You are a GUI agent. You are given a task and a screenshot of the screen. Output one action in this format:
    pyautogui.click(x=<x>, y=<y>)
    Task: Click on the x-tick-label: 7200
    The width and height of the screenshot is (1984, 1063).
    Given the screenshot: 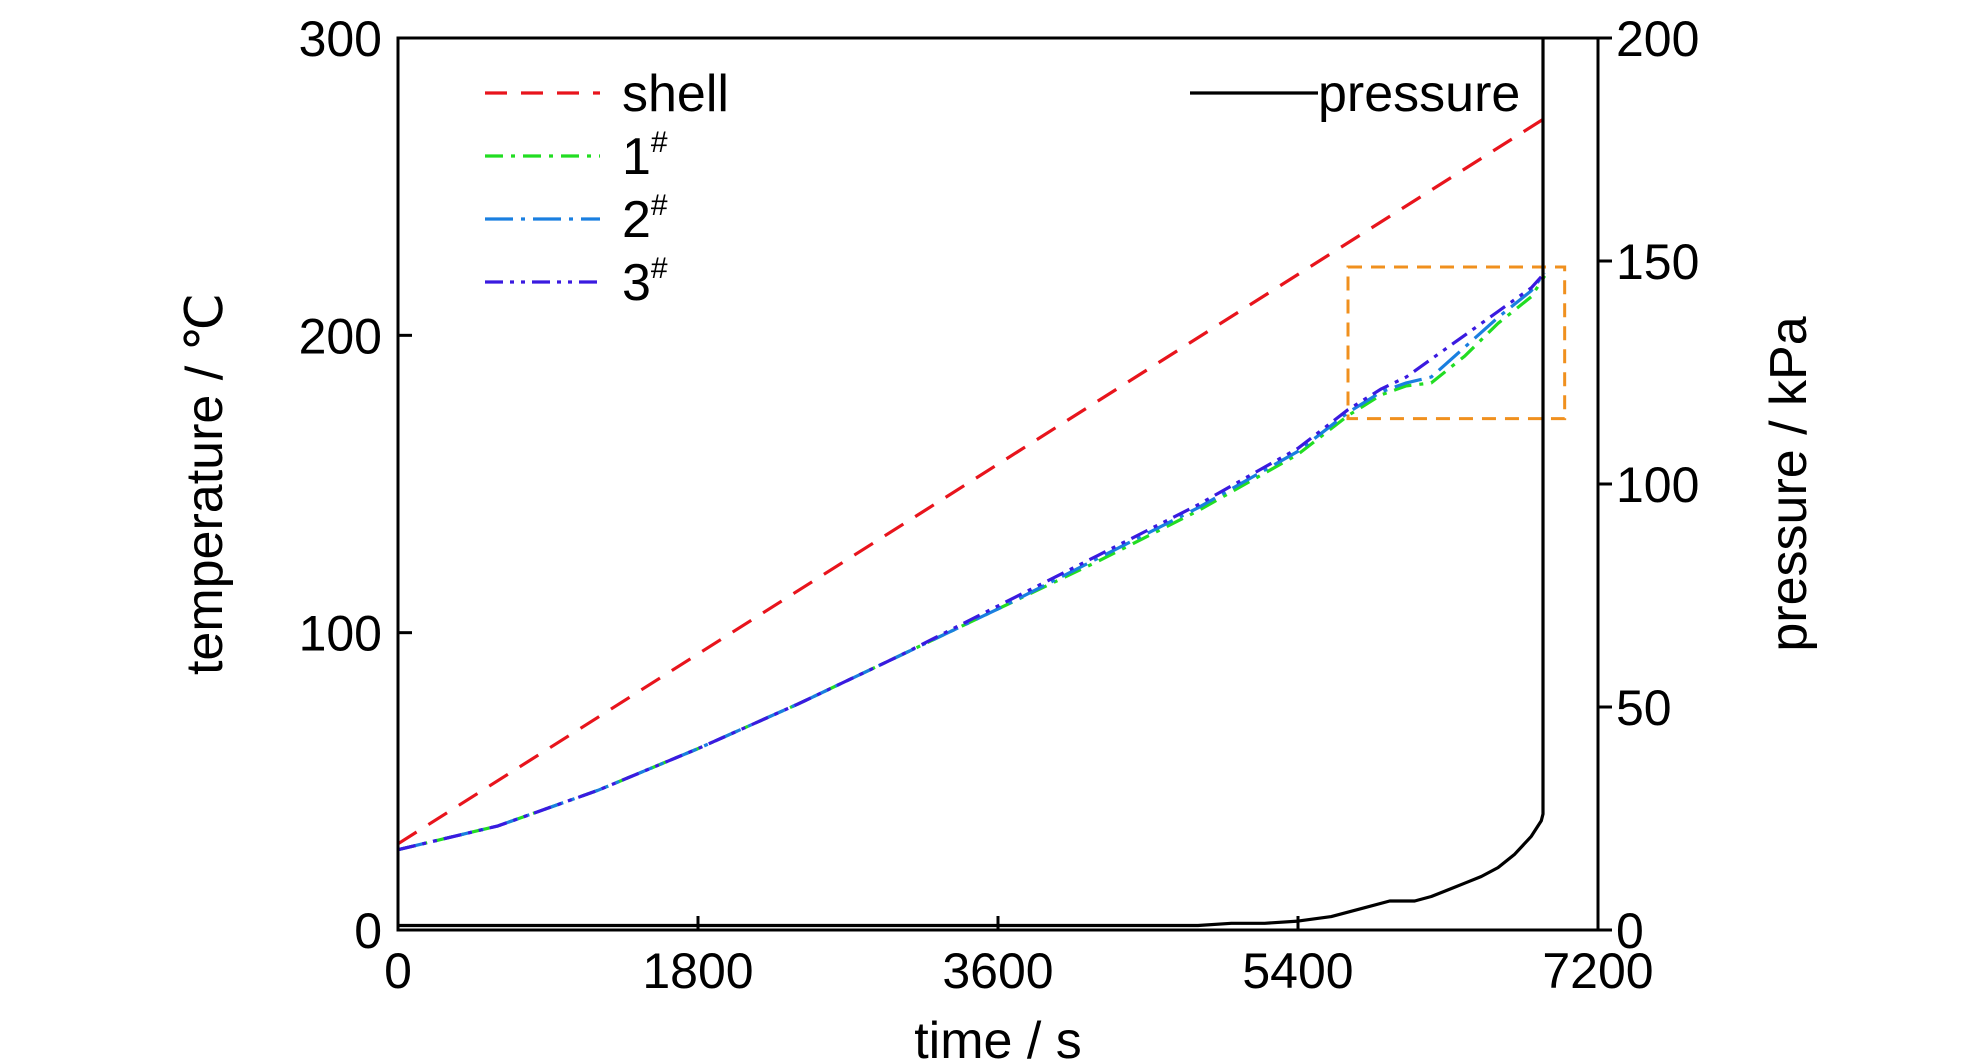 What is the action you would take?
    pyautogui.click(x=1597, y=971)
    